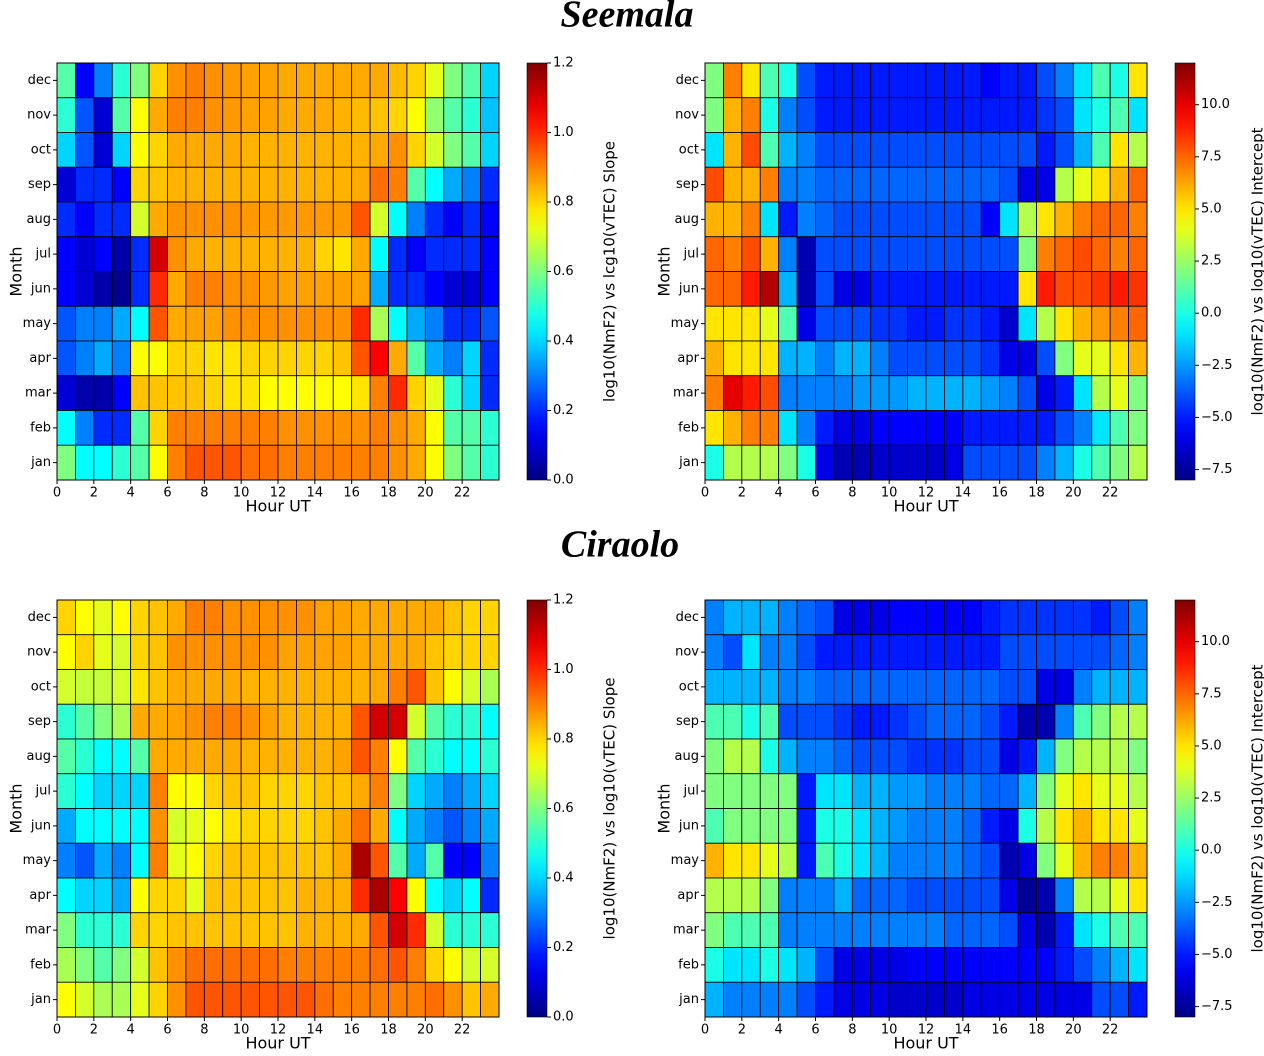 The width and height of the screenshot is (1264, 1056). What do you see at coordinates (742, 493) in the screenshot?
I see `x-tick-label: 2` at bounding box center [742, 493].